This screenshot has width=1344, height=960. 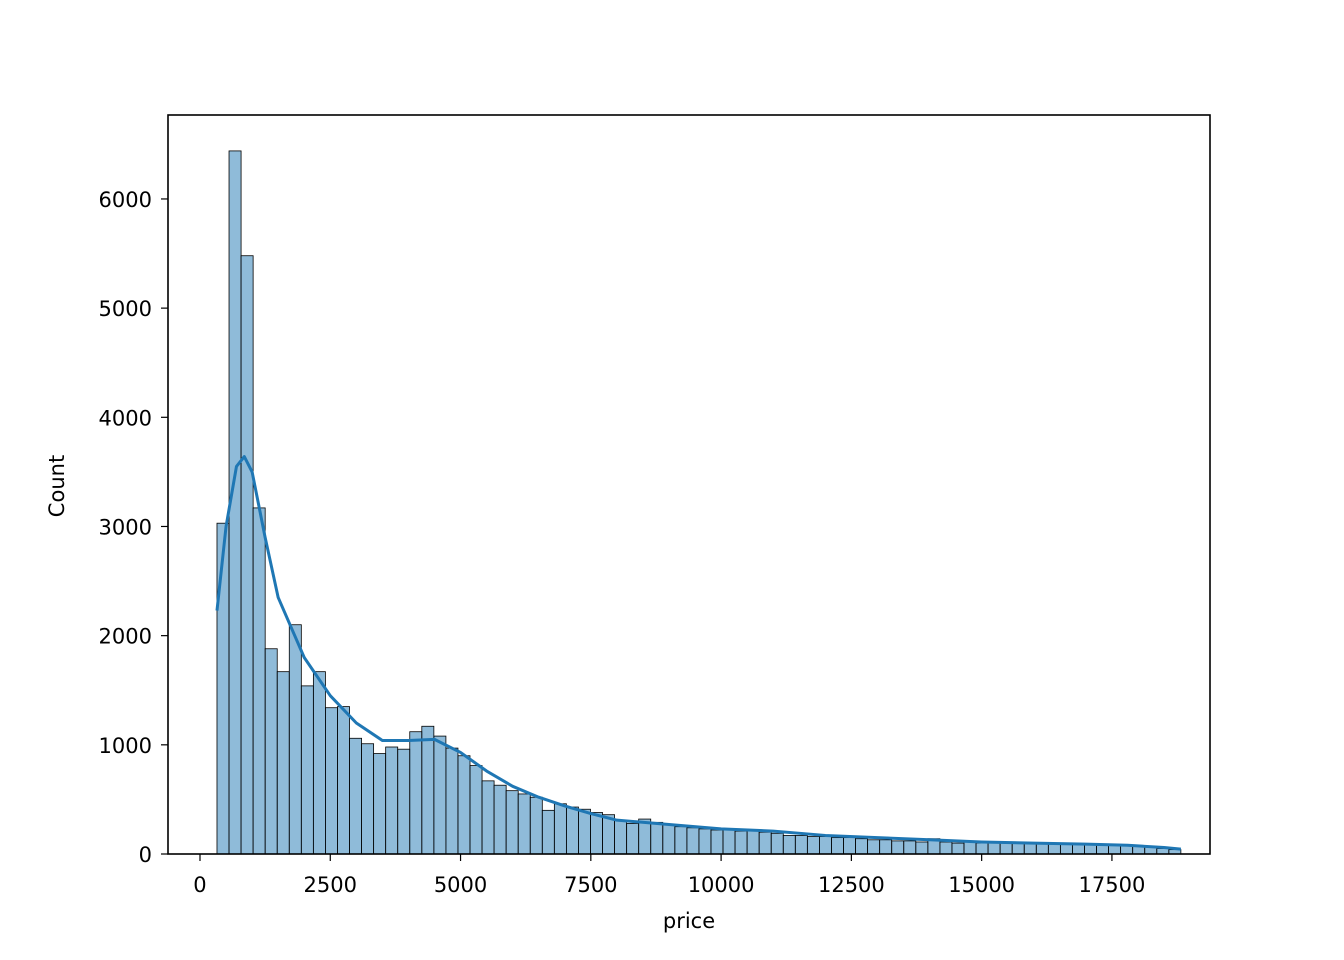 What do you see at coordinates (330, 885) in the screenshot?
I see `x-tick-label: 2500` at bounding box center [330, 885].